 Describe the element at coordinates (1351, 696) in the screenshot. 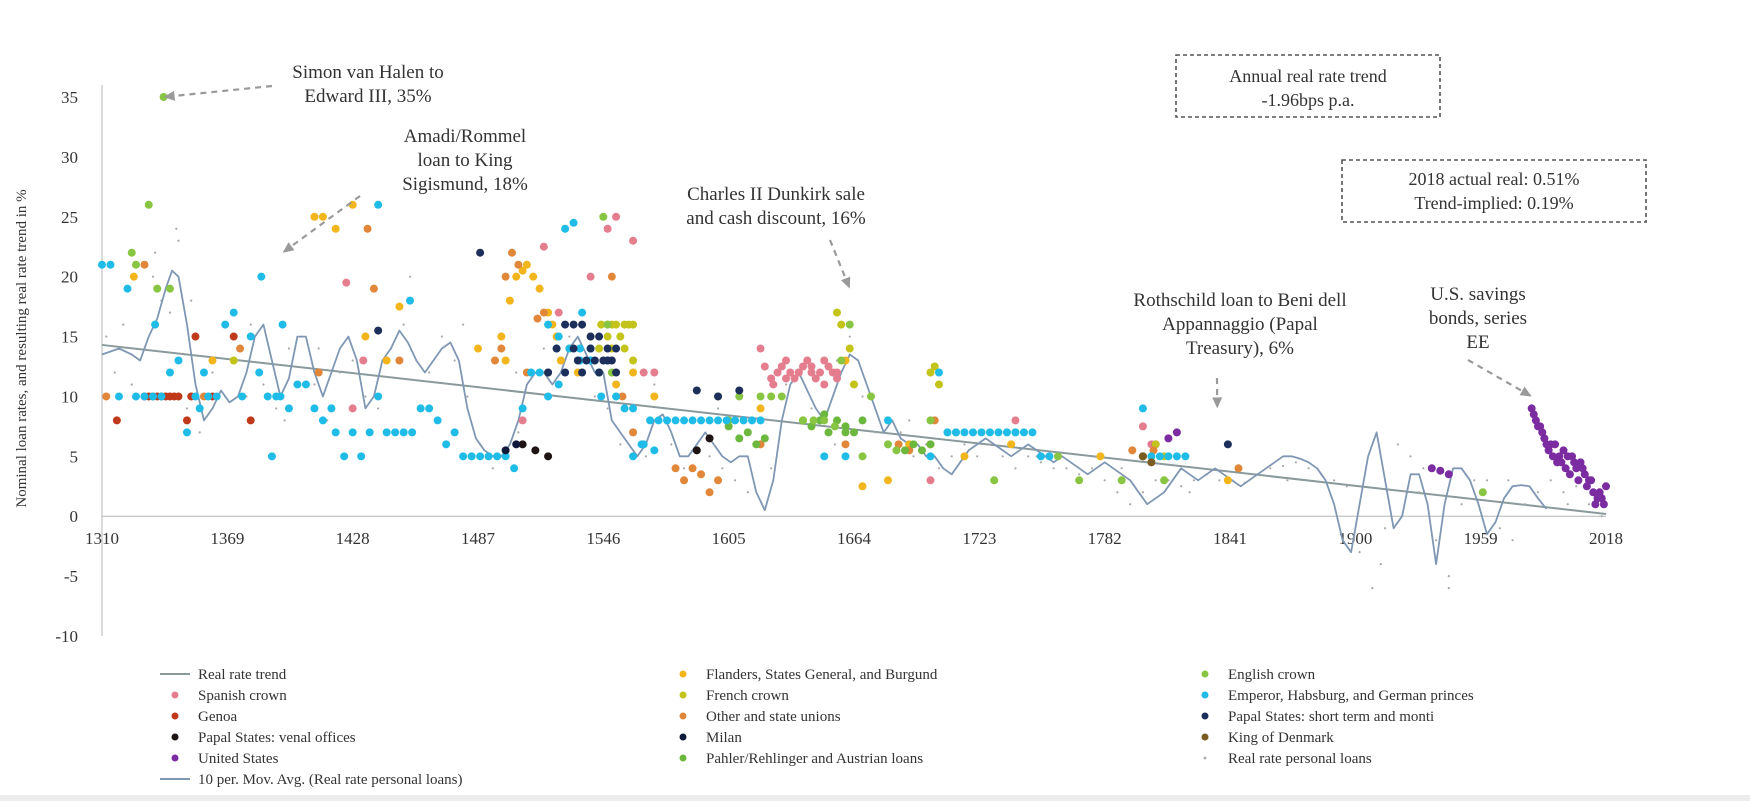

I see `legend-label: Emperor, Habsburg, and German princes` at that location.